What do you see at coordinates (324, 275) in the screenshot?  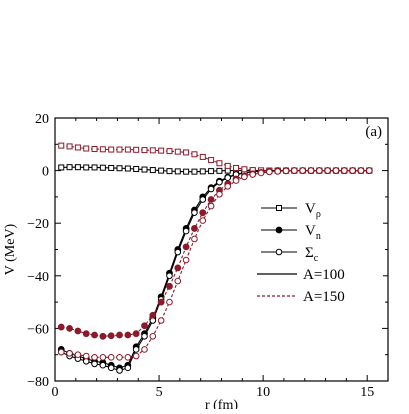 I see `legend-label: A=100` at bounding box center [324, 275].